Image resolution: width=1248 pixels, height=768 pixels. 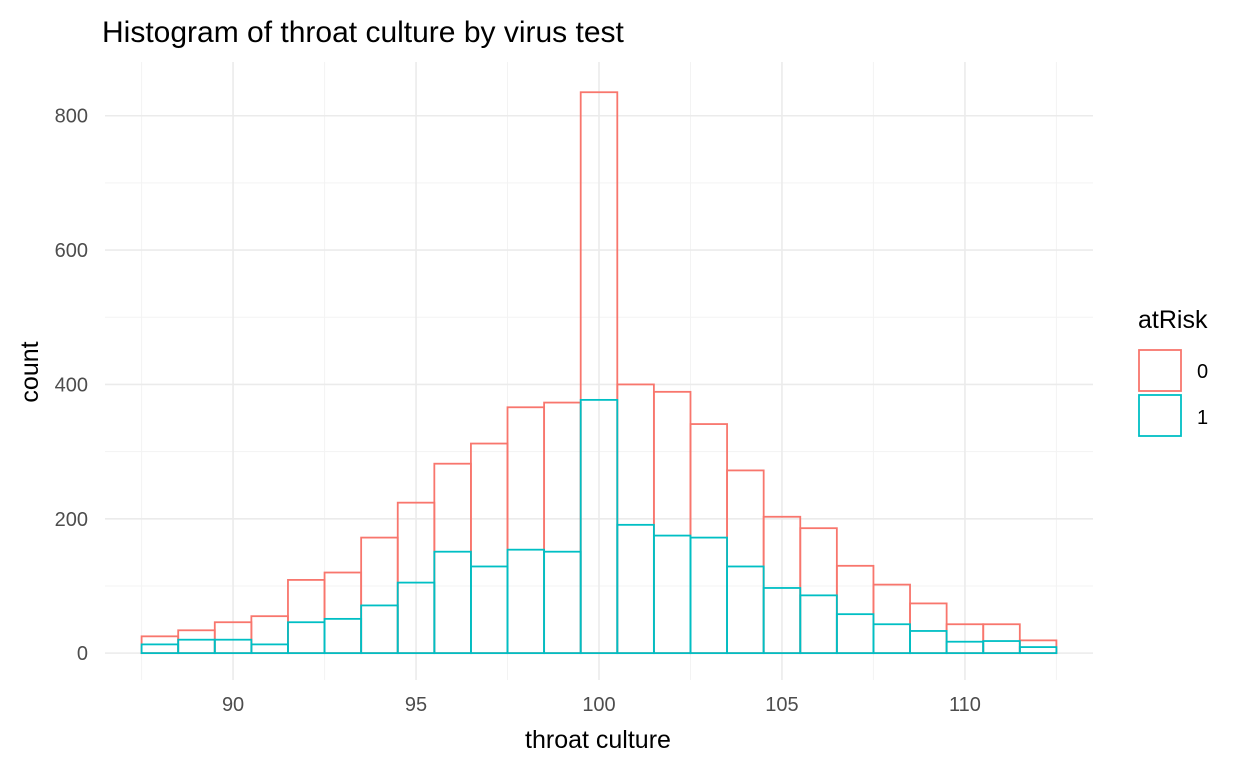 What do you see at coordinates (598, 705) in the screenshot?
I see `x-tick-label: 100` at bounding box center [598, 705].